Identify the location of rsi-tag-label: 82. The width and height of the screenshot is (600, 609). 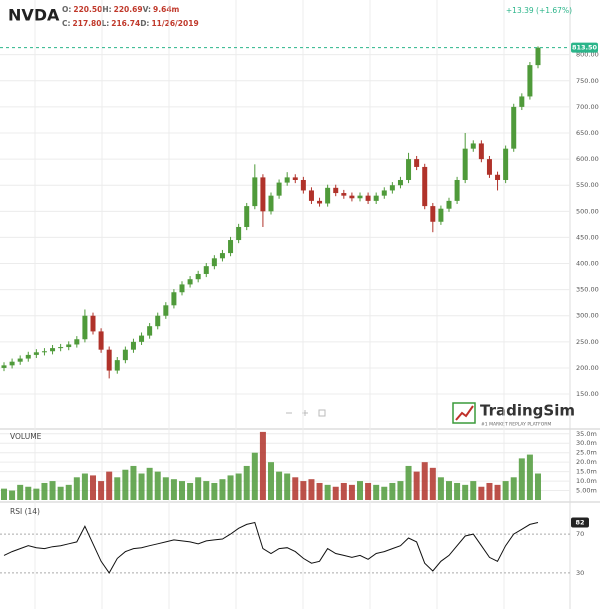
(579, 522).